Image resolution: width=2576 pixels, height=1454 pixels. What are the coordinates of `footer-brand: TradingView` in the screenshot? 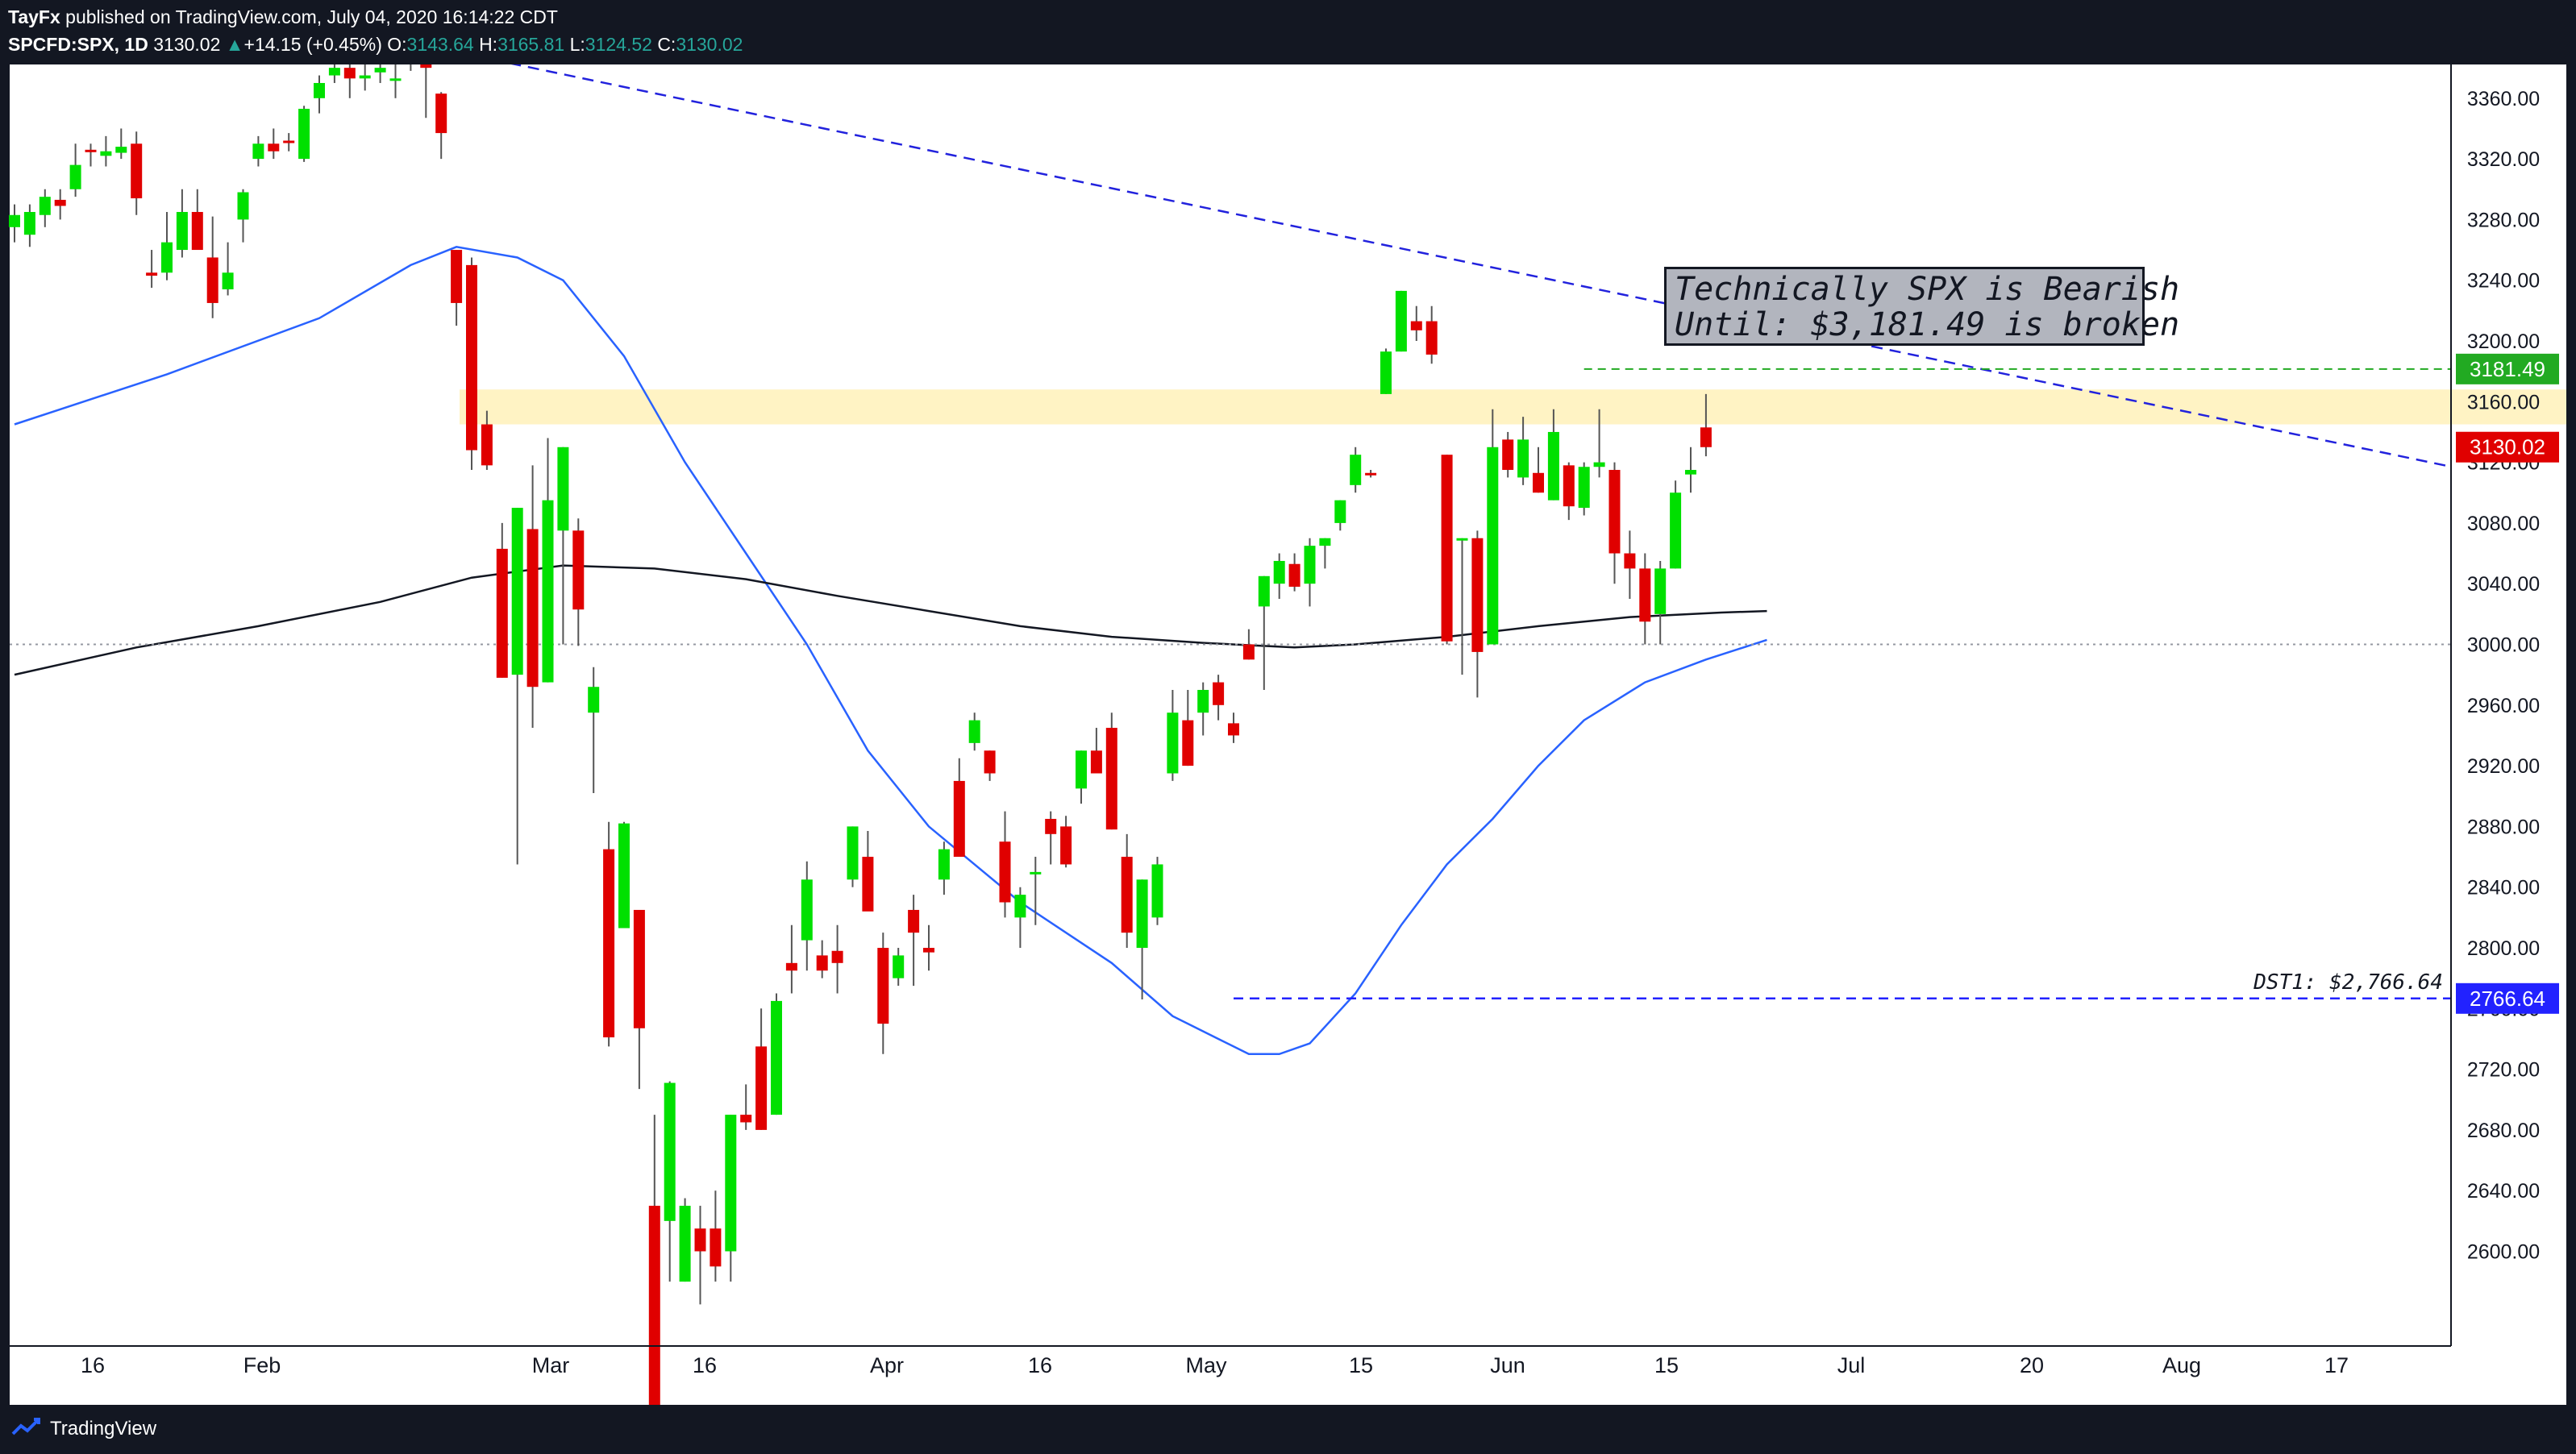 It's located at (104, 1429).